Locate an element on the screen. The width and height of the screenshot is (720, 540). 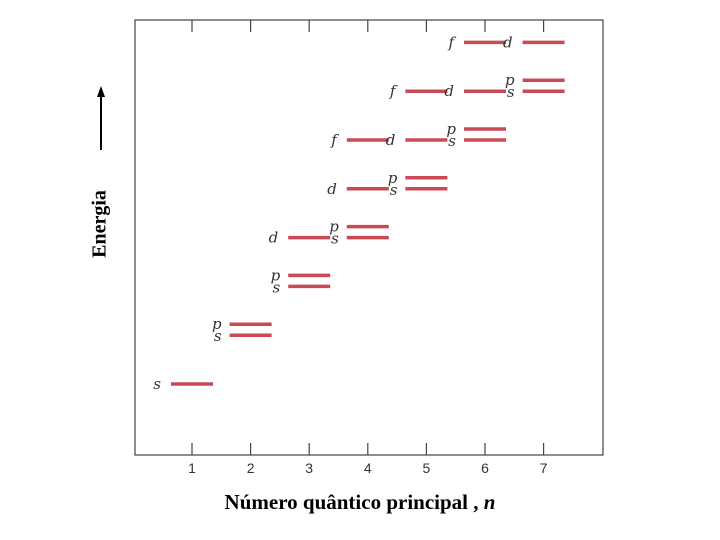
tick-label-2: 2 is located at coordinates (251, 468).